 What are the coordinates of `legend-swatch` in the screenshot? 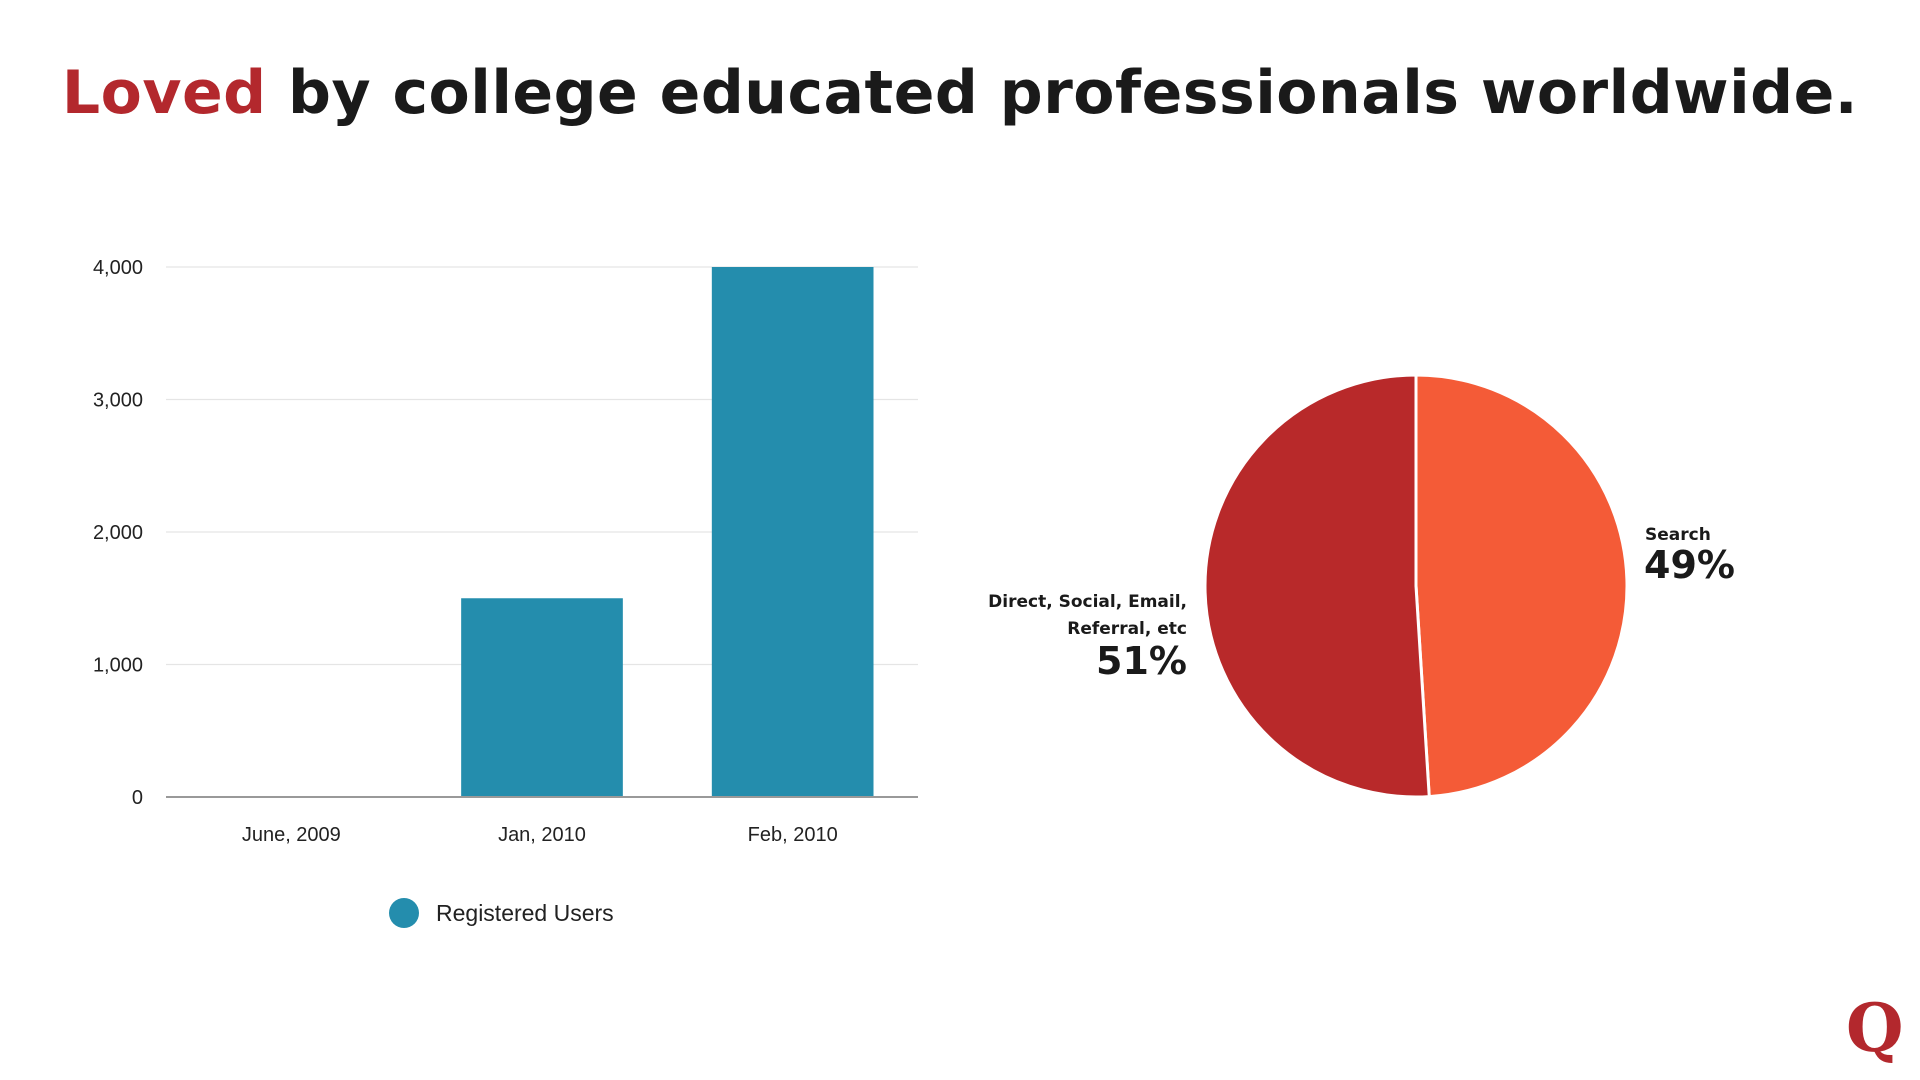 It's located at (404, 913).